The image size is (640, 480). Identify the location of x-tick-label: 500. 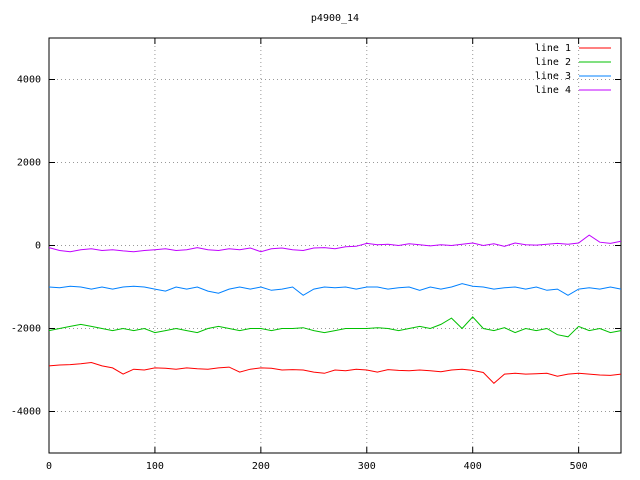
(579, 466).